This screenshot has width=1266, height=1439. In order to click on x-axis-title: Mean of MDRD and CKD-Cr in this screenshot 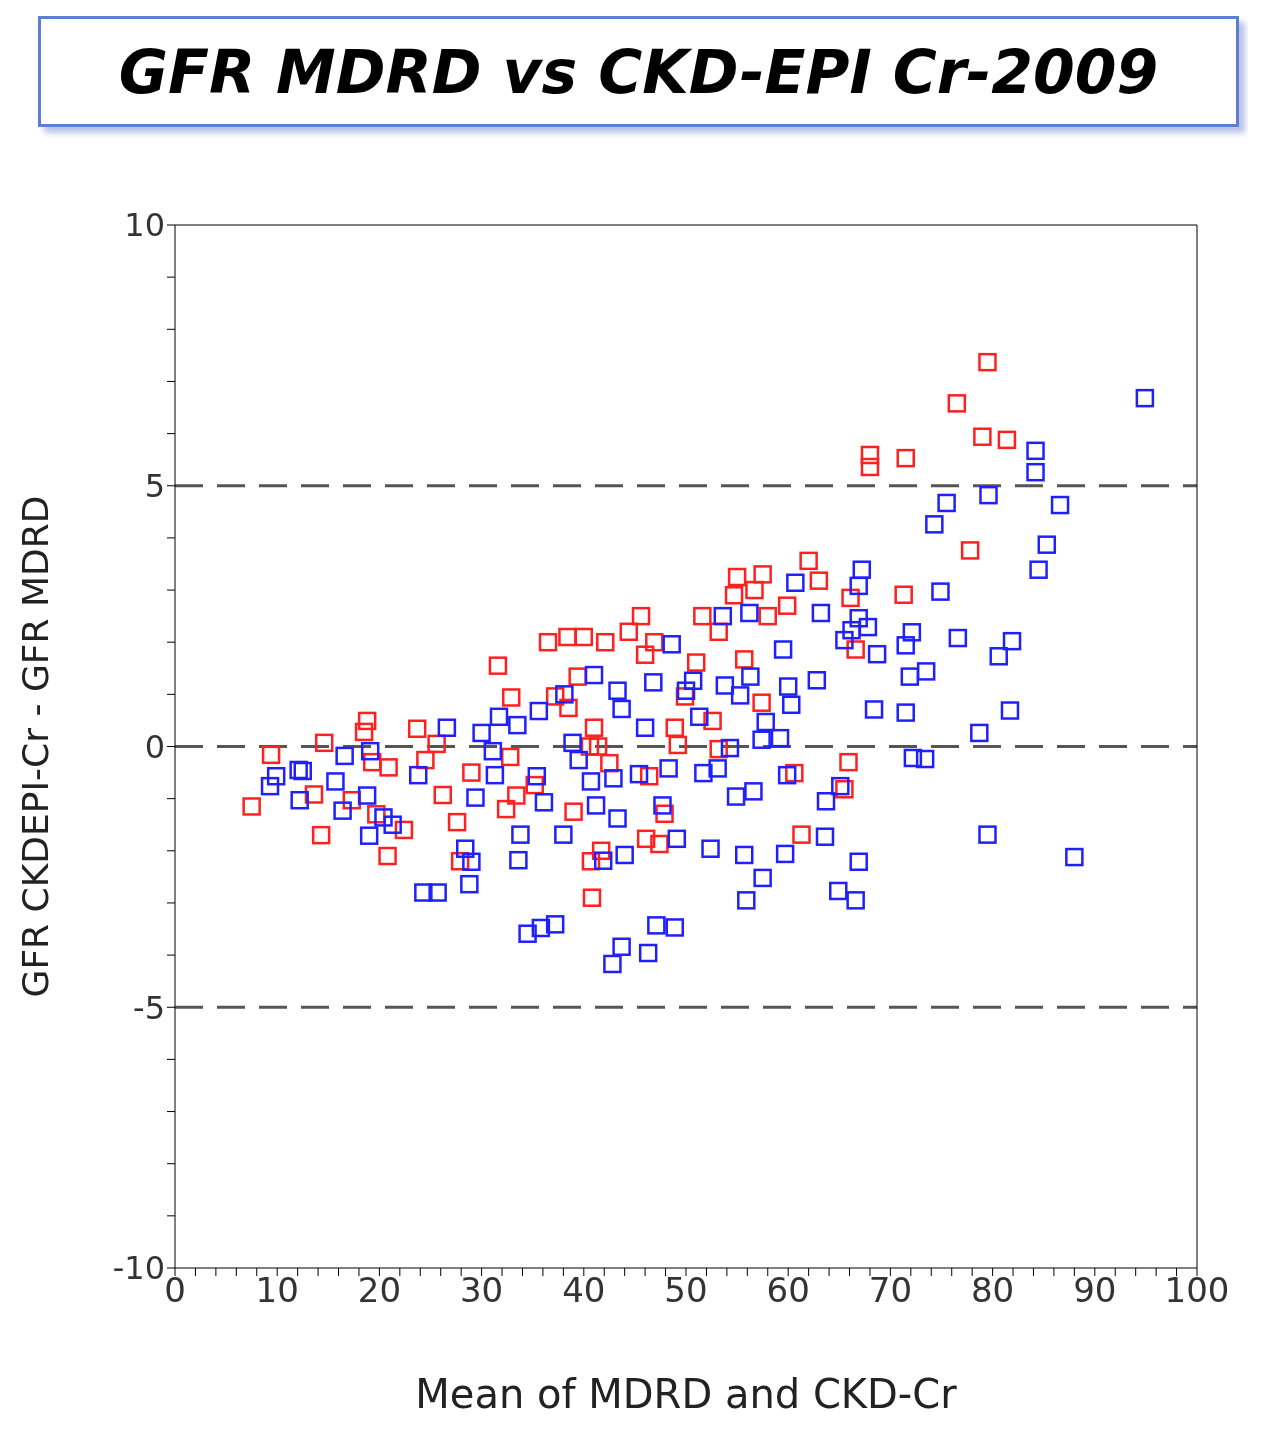, I will do `click(686, 1394)`.